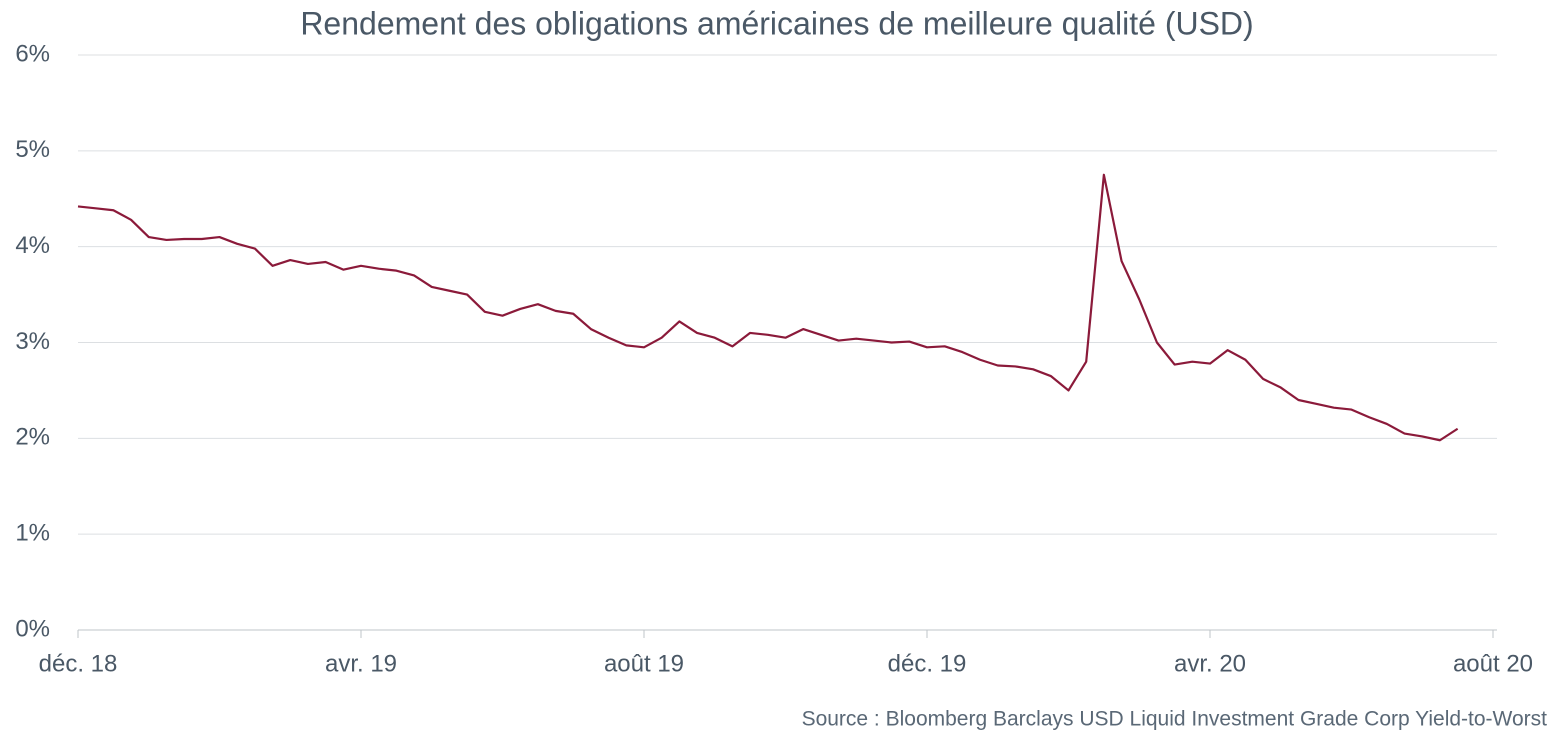 The width and height of the screenshot is (1553, 744). What do you see at coordinates (32, 533) in the screenshot?
I see `y-tick-label: 1%` at bounding box center [32, 533].